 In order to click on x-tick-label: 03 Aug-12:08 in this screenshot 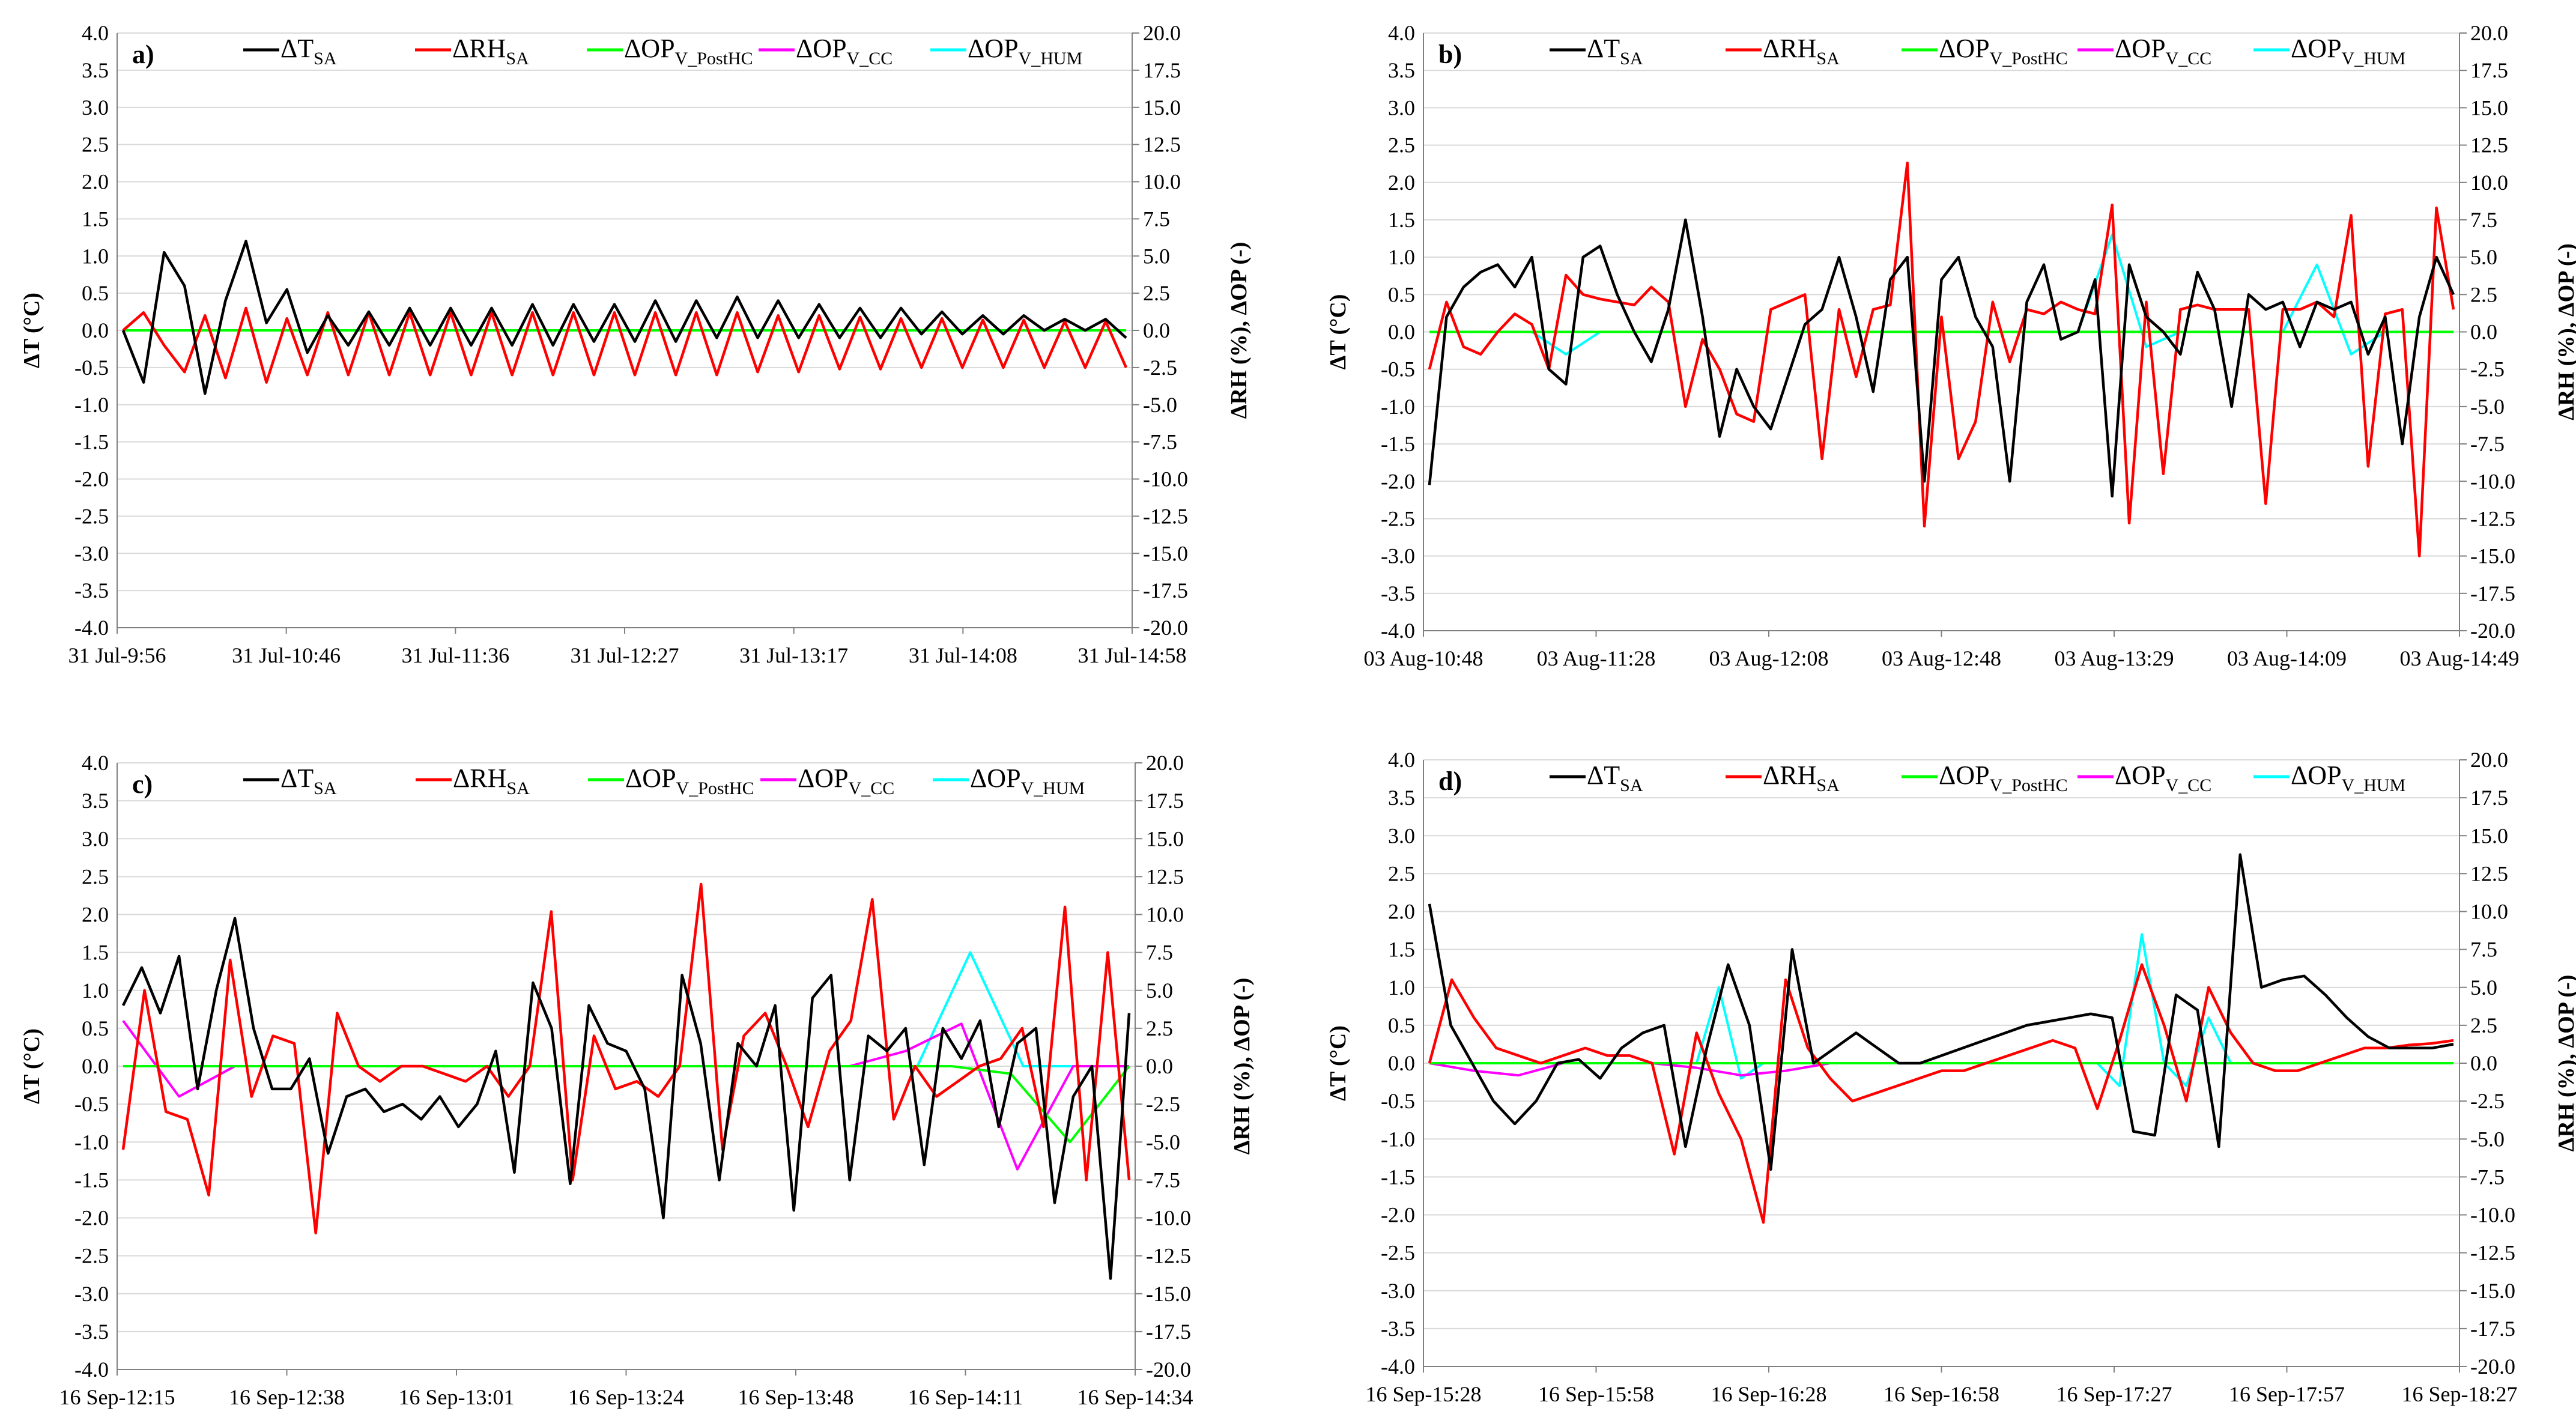, I will do `click(1768, 658)`.